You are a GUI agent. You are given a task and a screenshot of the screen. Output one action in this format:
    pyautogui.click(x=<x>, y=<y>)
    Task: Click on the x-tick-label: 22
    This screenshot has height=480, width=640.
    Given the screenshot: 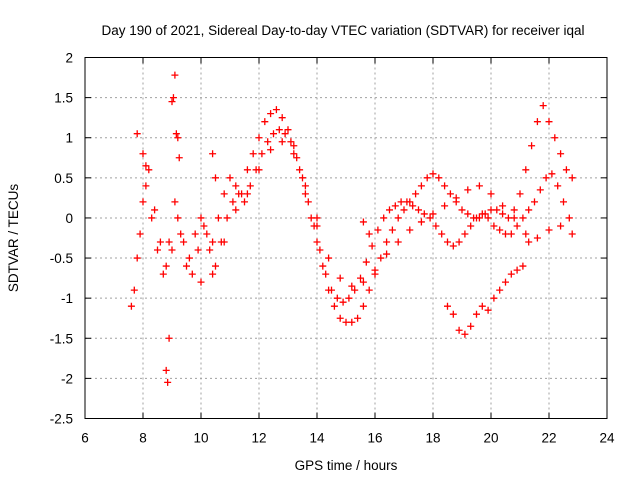 What is the action you would take?
    pyautogui.click(x=548, y=438)
    